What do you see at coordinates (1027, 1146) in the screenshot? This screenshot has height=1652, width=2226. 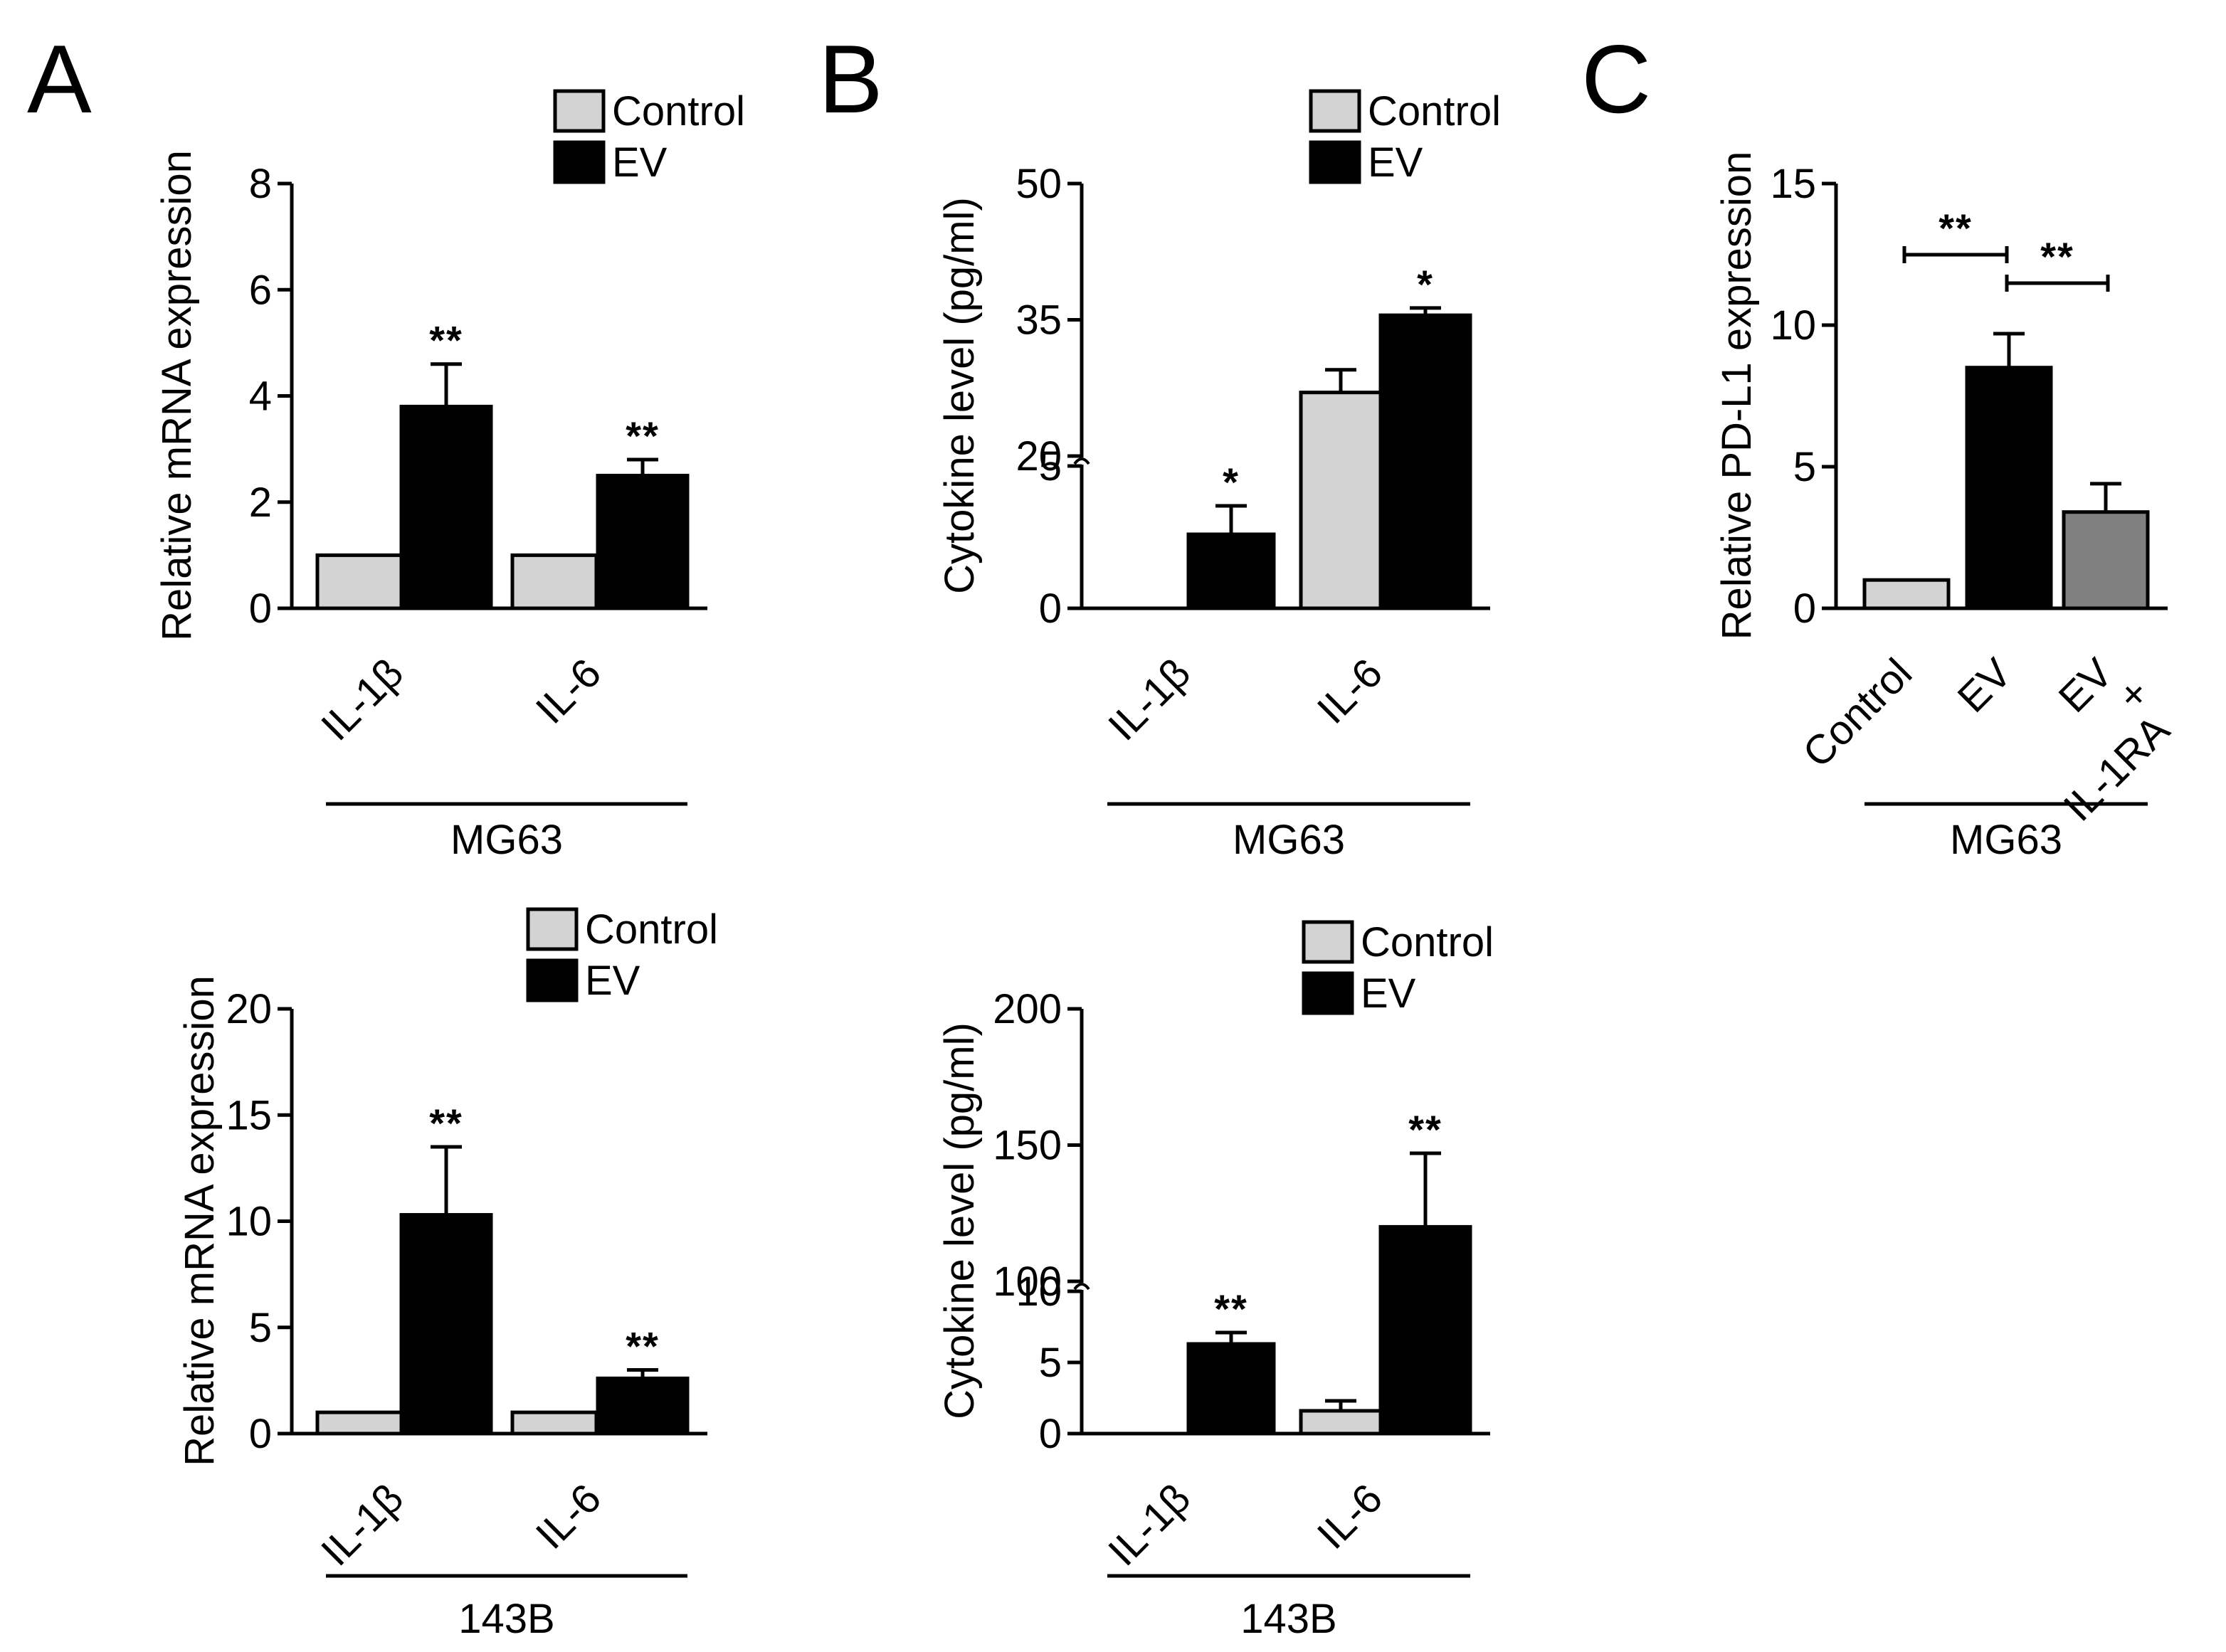 I see `y-tick-label: 150` at bounding box center [1027, 1146].